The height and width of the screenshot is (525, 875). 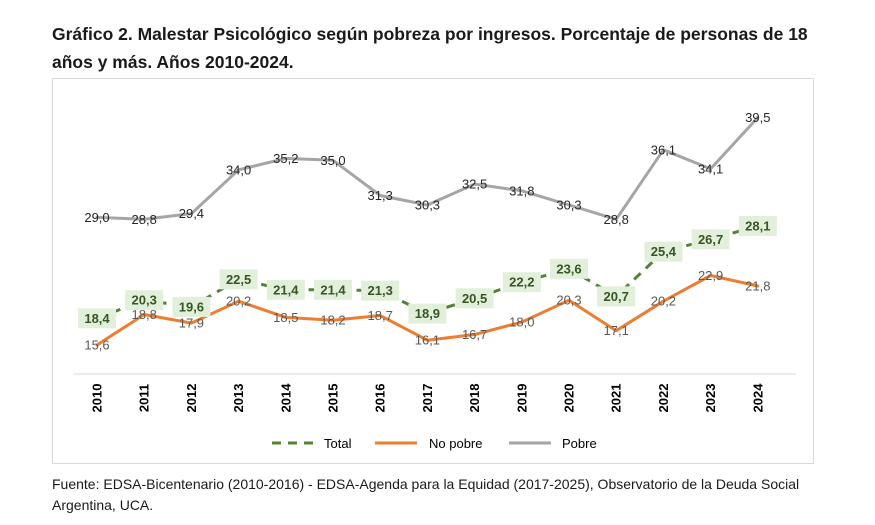 What do you see at coordinates (238, 398) in the screenshot?
I see `x-tick-label: 2013` at bounding box center [238, 398].